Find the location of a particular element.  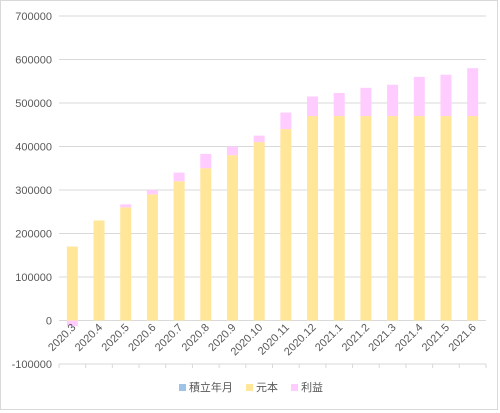

y-tick-label-1: 0 is located at coordinates (49, 322).